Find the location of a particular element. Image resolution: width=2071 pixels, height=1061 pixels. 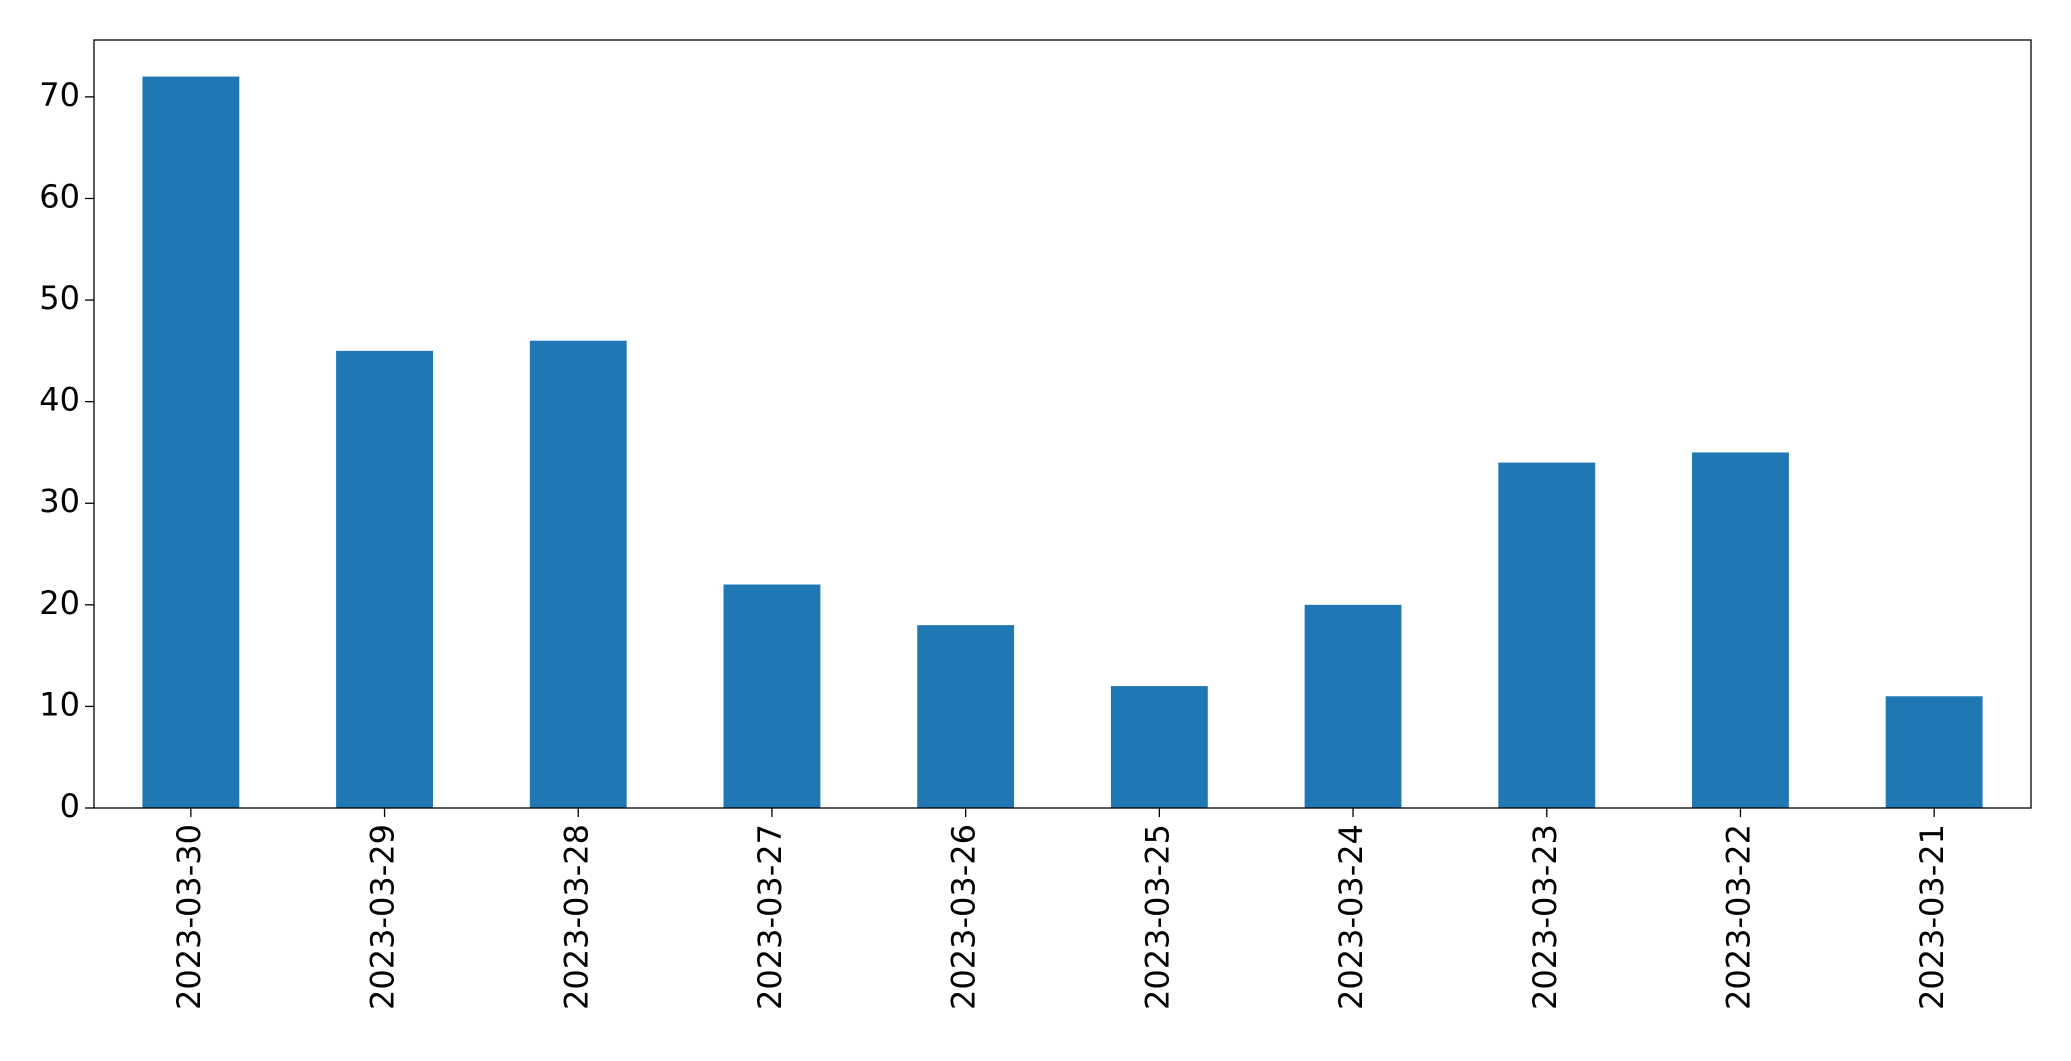

y-tick-label: 30 is located at coordinates (59, 501).